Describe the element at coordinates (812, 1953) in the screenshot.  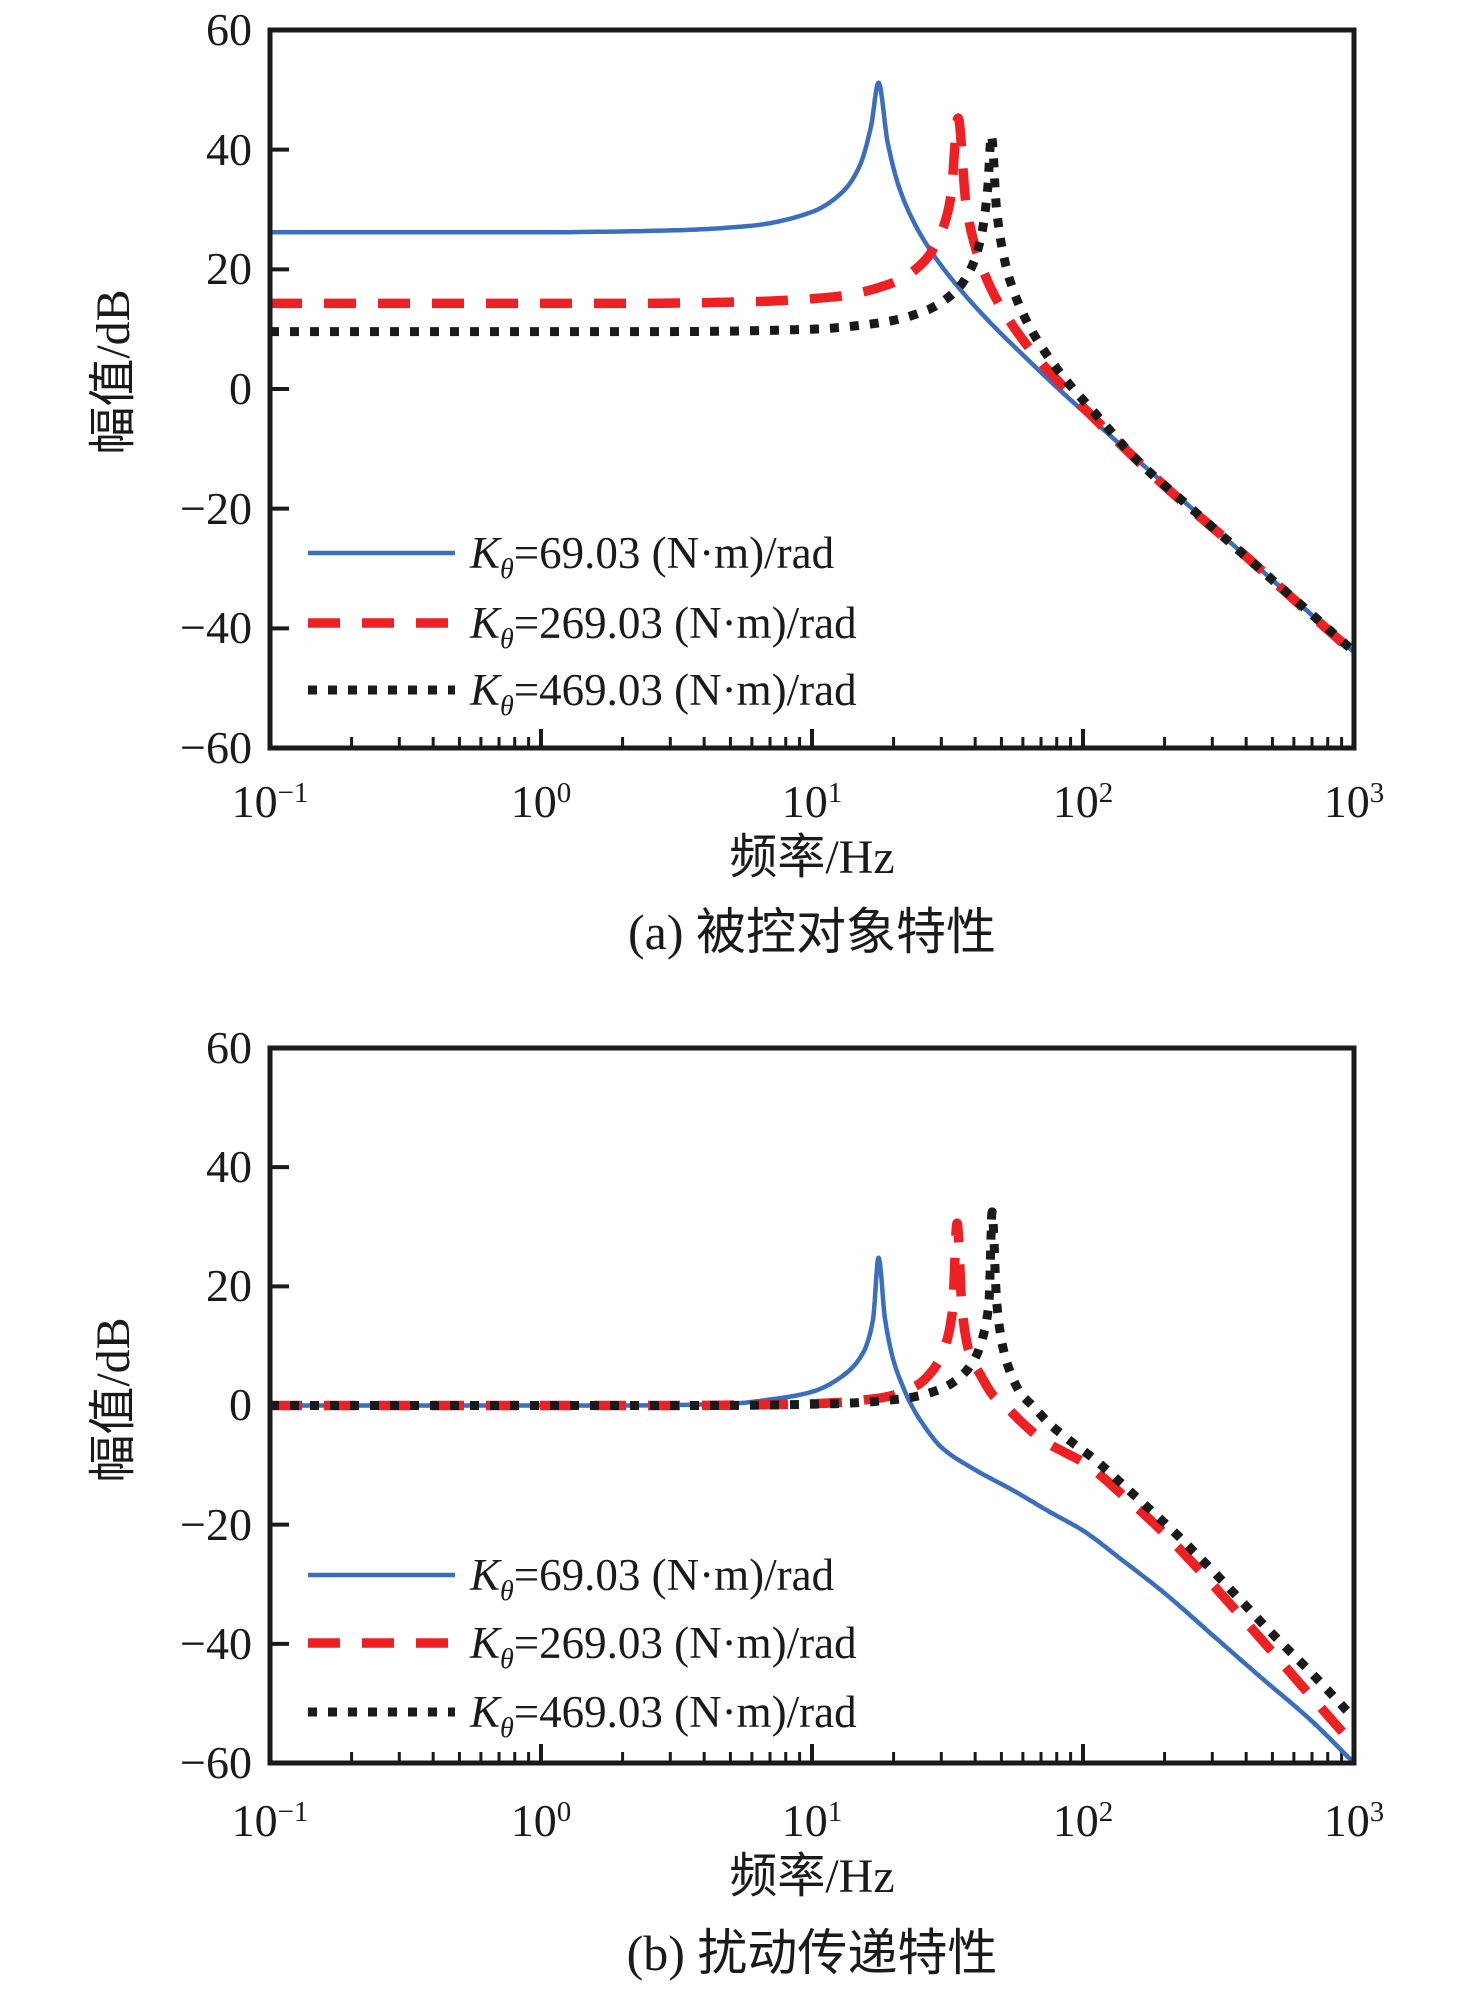
I see `panel-caption: (b) 扰动传递特性` at that location.